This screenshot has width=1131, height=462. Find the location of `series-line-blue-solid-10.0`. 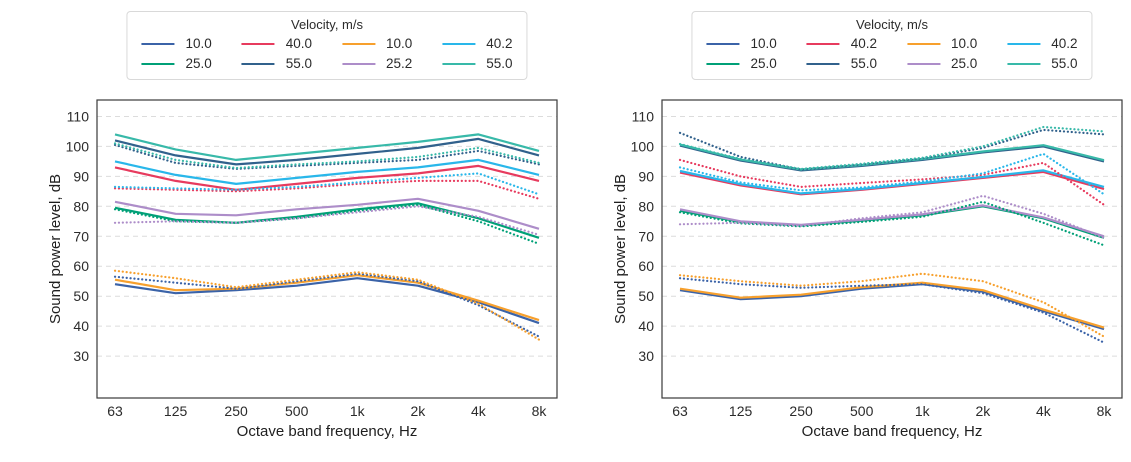

series-line-blue-solid-10.0 is located at coordinates (892, 307).